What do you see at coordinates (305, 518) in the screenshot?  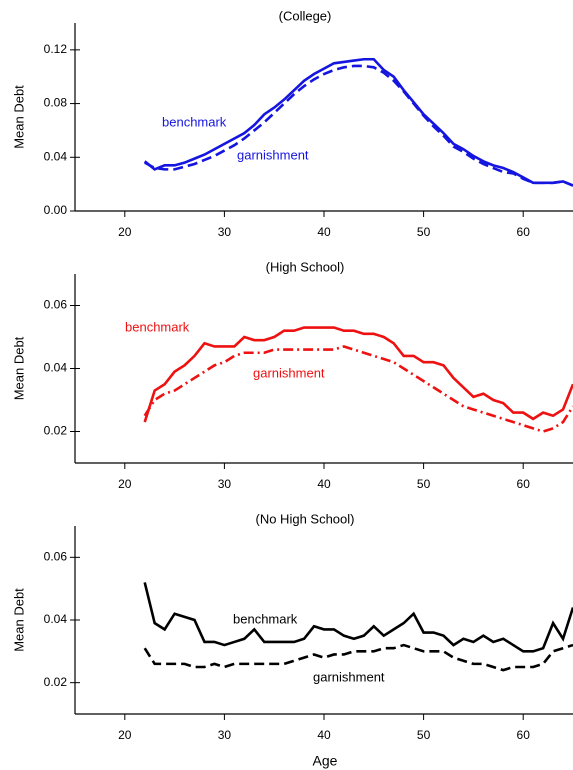 I see `panel-title: (No High School)` at bounding box center [305, 518].